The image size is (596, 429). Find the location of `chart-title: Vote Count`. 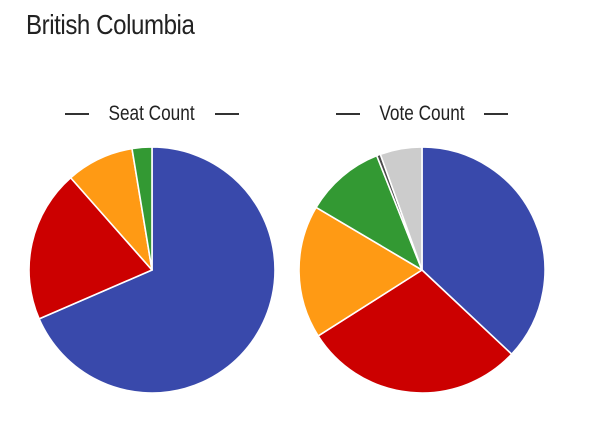

chart-title: Vote Count is located at coordinates (422, 113).